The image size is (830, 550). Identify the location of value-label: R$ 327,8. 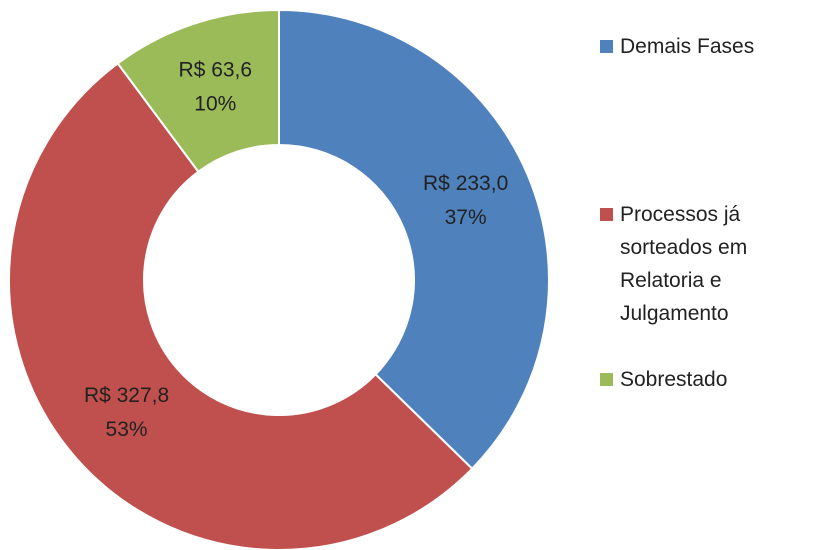
(126, 395).